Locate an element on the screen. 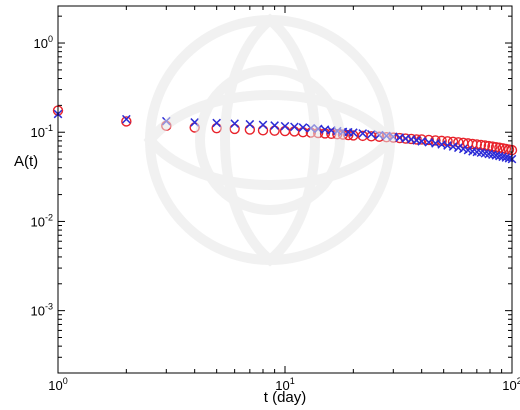  x-tick-label: 10⁰ is located at coordinates (57, 384).